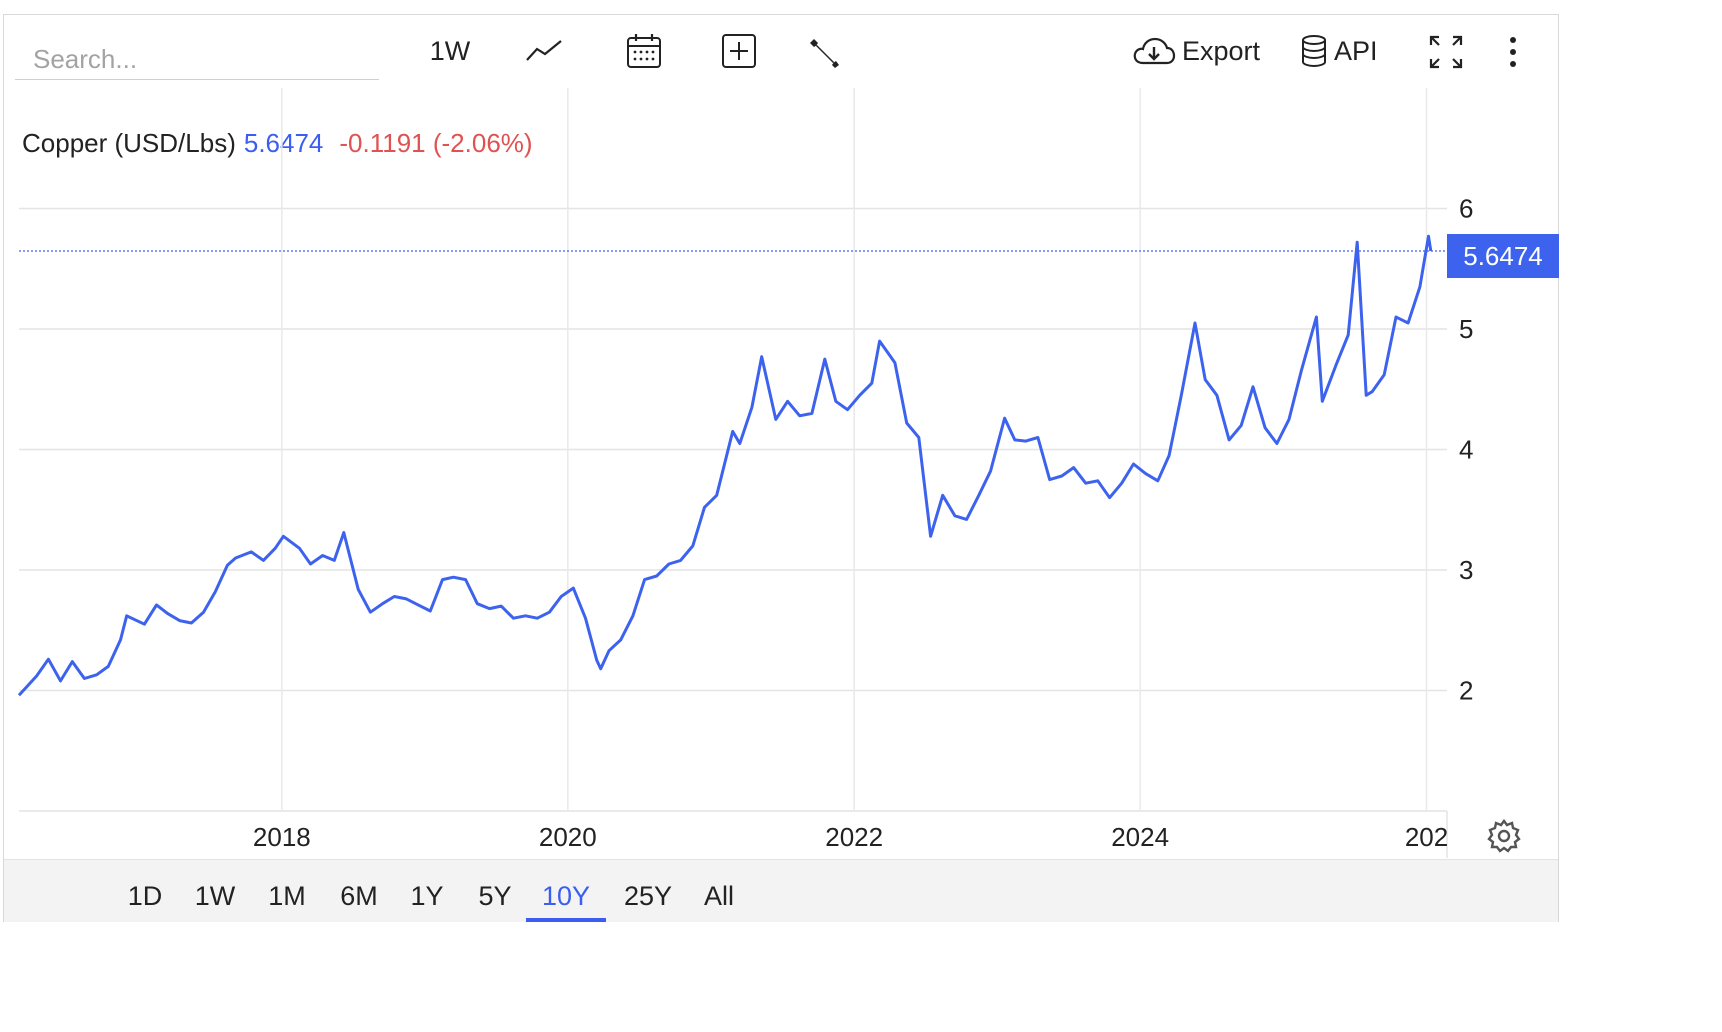  What do you see at coordinates (1466, 691) in the screenshot?
I see `y-tick-label: 2` at bounding box center [1466, 691].